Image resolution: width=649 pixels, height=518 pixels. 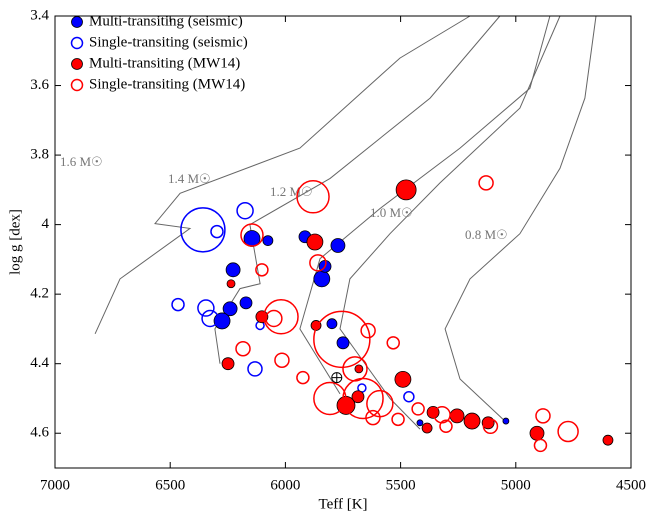 I want to click on y-tick-label: 4.2, so click(x=39, y=294).